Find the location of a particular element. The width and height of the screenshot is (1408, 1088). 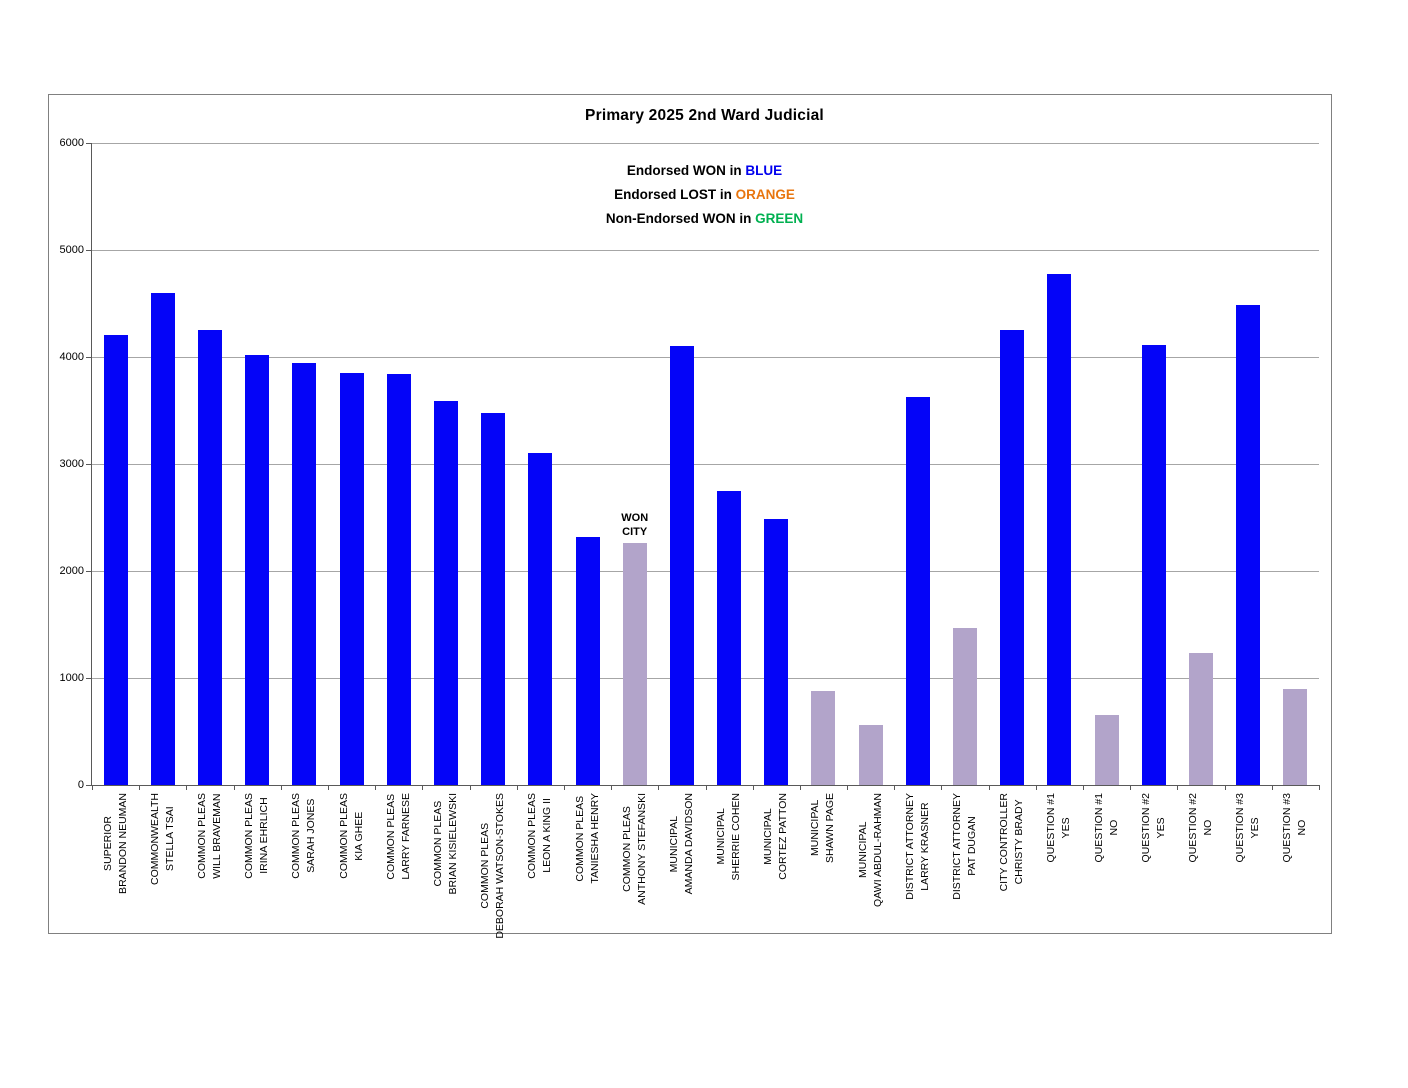

bar-deborah-watson-stokes is located at coordinates (493, 598).